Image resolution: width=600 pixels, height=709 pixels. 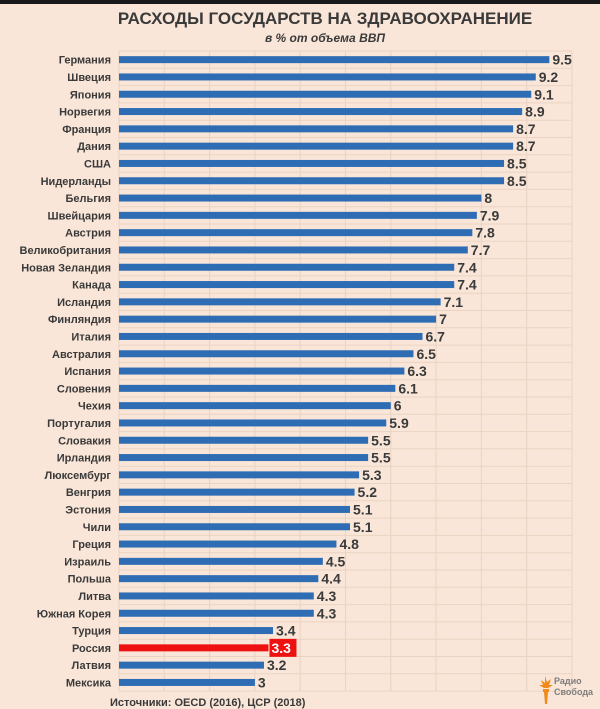 What do you see at coordinates (90, 95) in the screenshot?
I see `category-label: Япония` at bounding box center [90, 95].